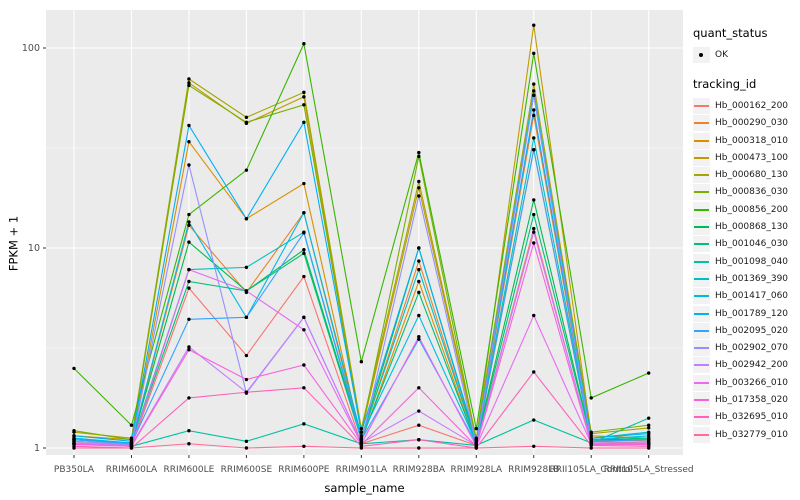 This screenshot has width=800, height=500. I want to click on y-axis-title: FPKM + 1, so click(13, 243).